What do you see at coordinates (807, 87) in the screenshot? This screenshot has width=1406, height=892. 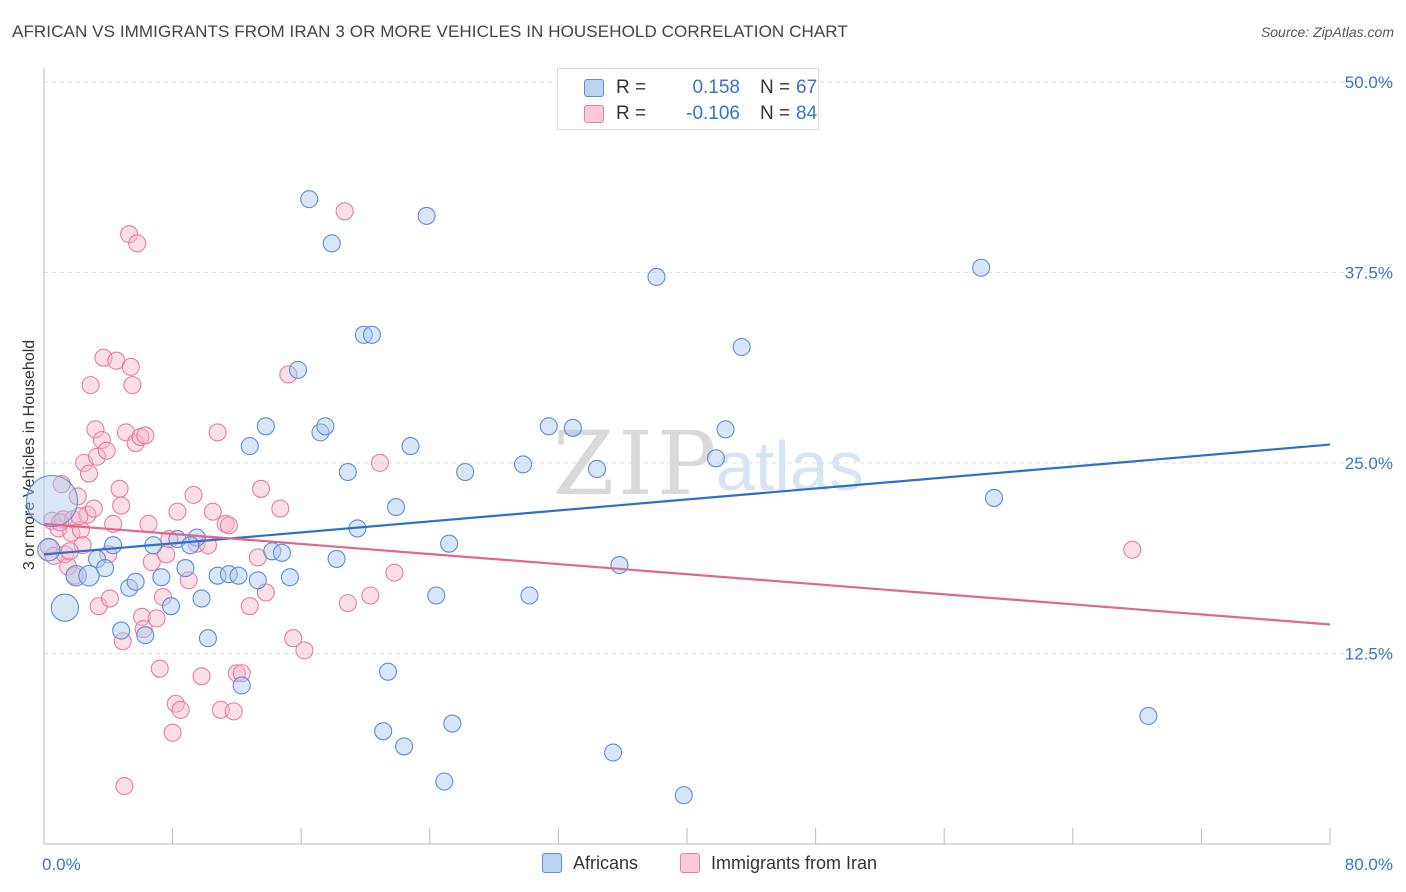 I see `legend-n-value: 67` at bounding box center [807, 87].